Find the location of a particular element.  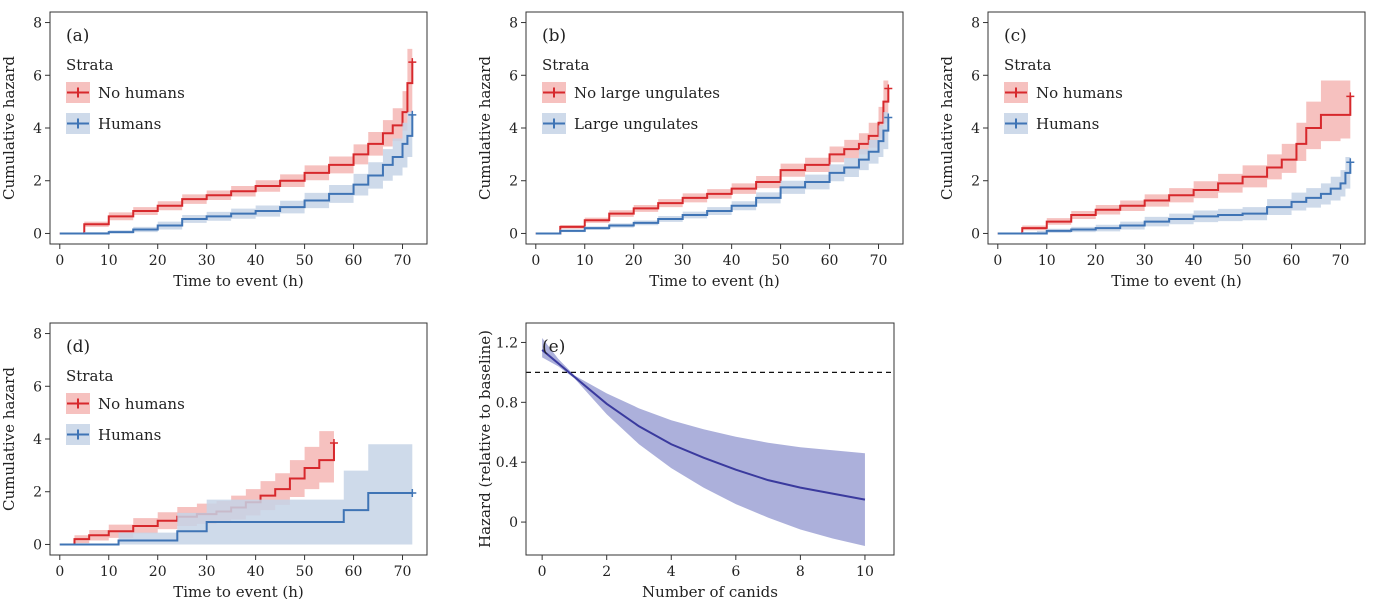

x-axis-label-c: Time to event (h) is located at coordinates (1176, 281).